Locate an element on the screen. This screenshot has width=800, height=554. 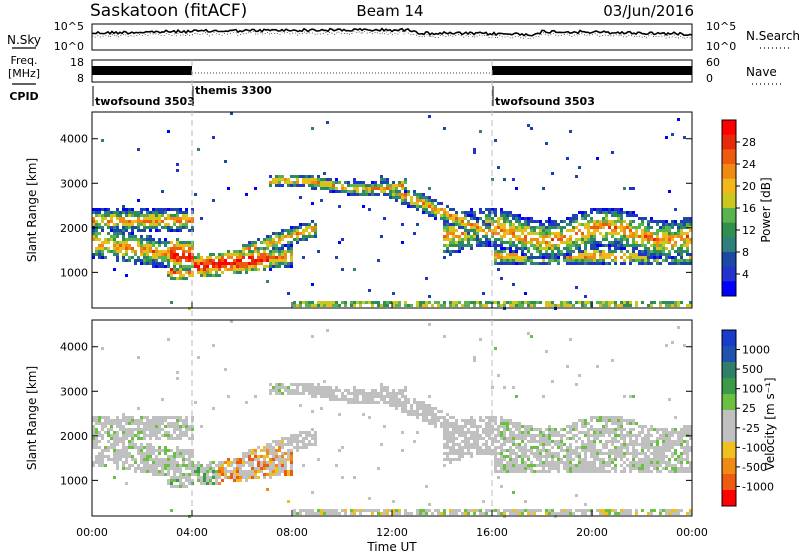
power-cell-1989 is located at coordinates (621, 230).